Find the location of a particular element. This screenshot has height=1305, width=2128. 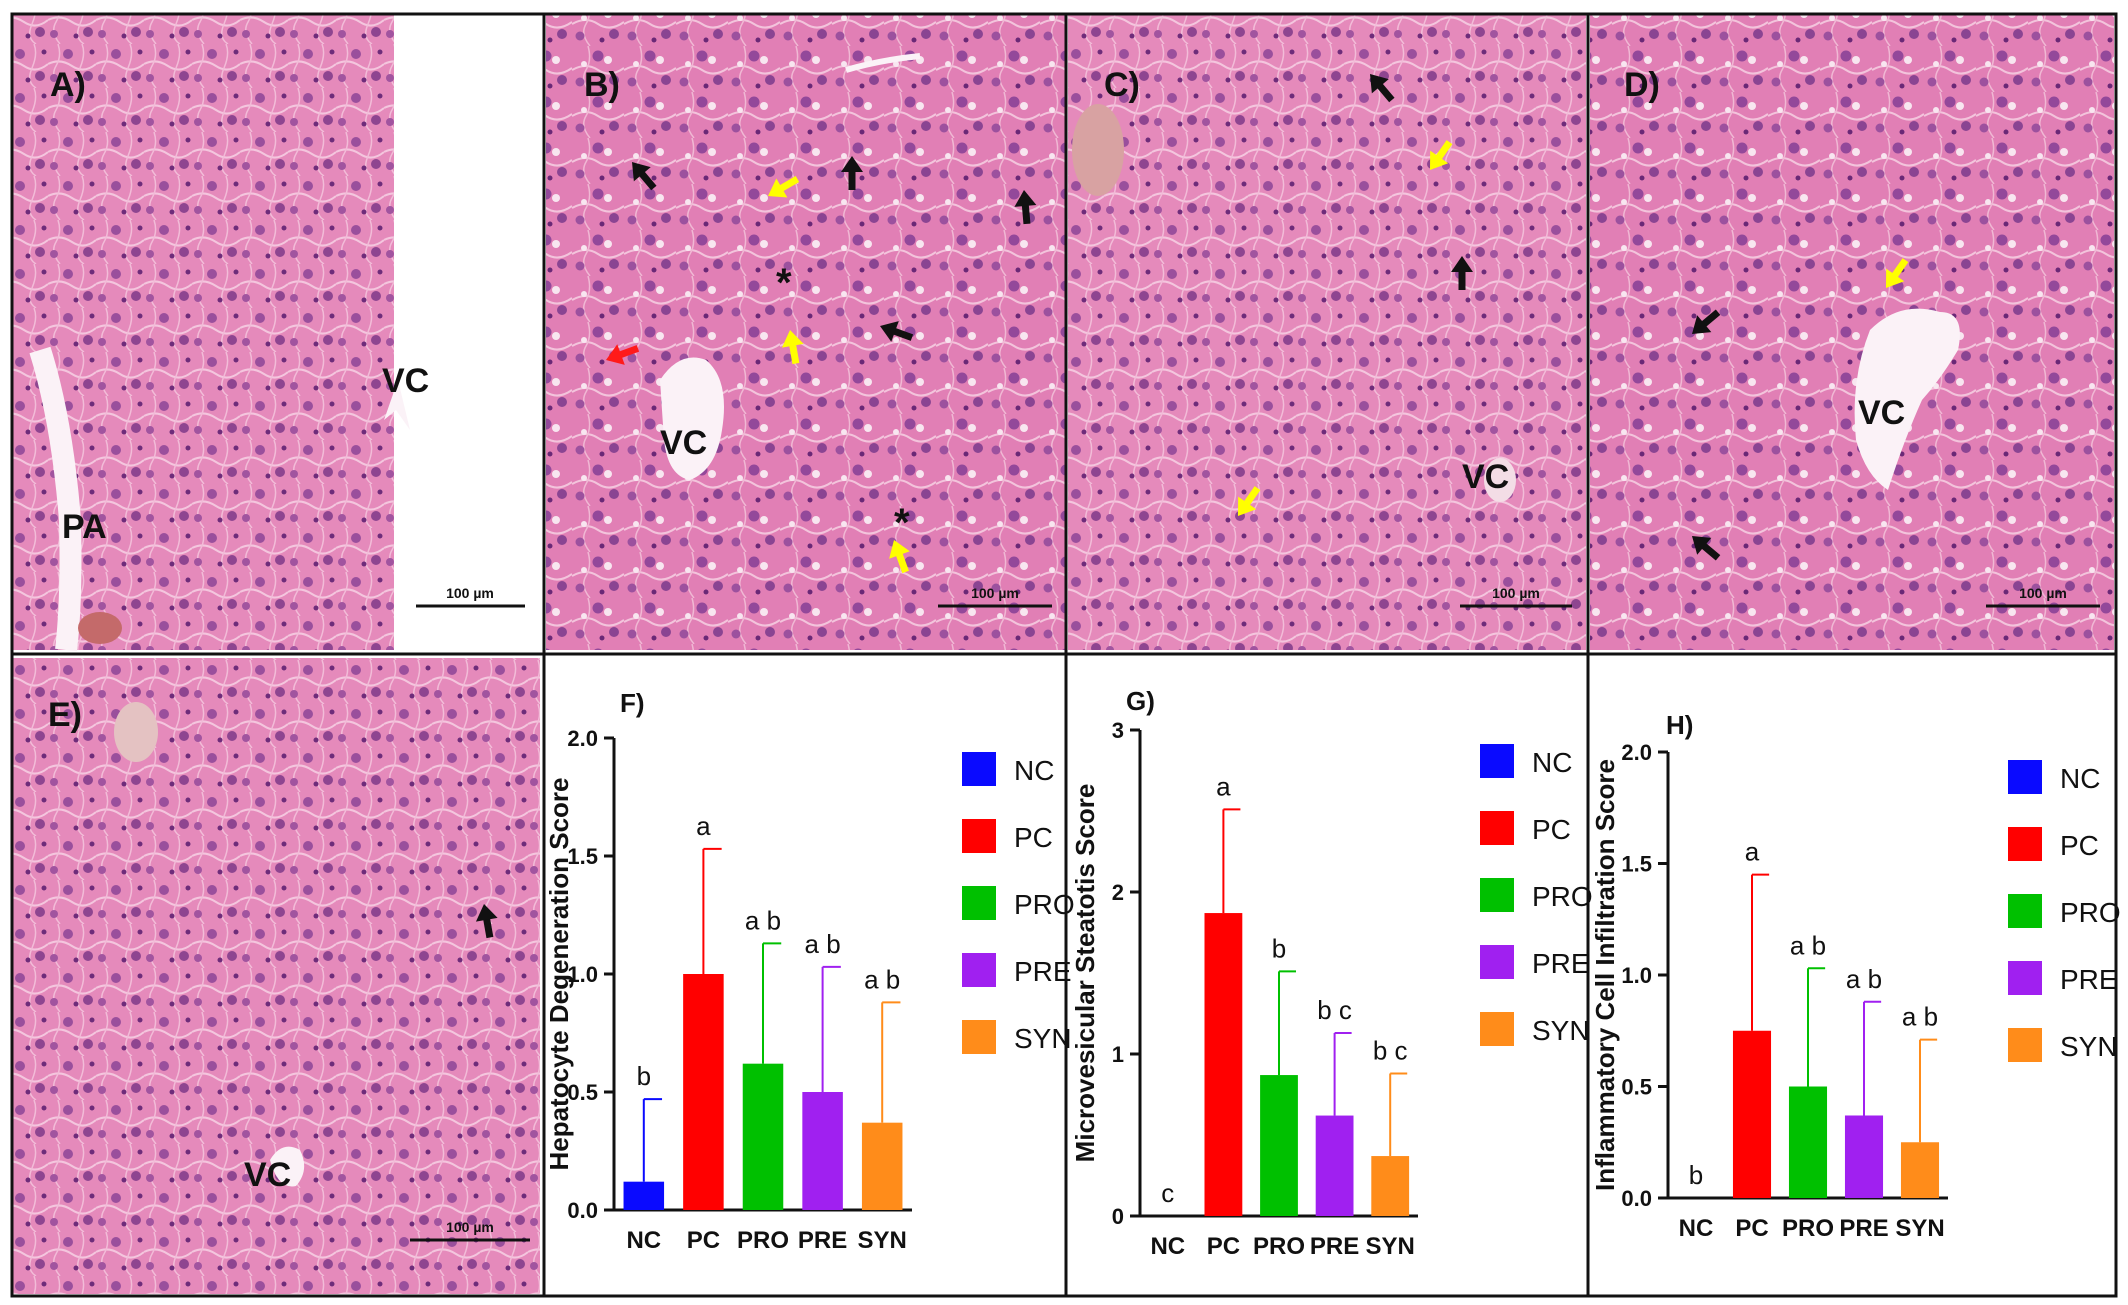

panel-label-e: E) is located at coordinates (65, 715).